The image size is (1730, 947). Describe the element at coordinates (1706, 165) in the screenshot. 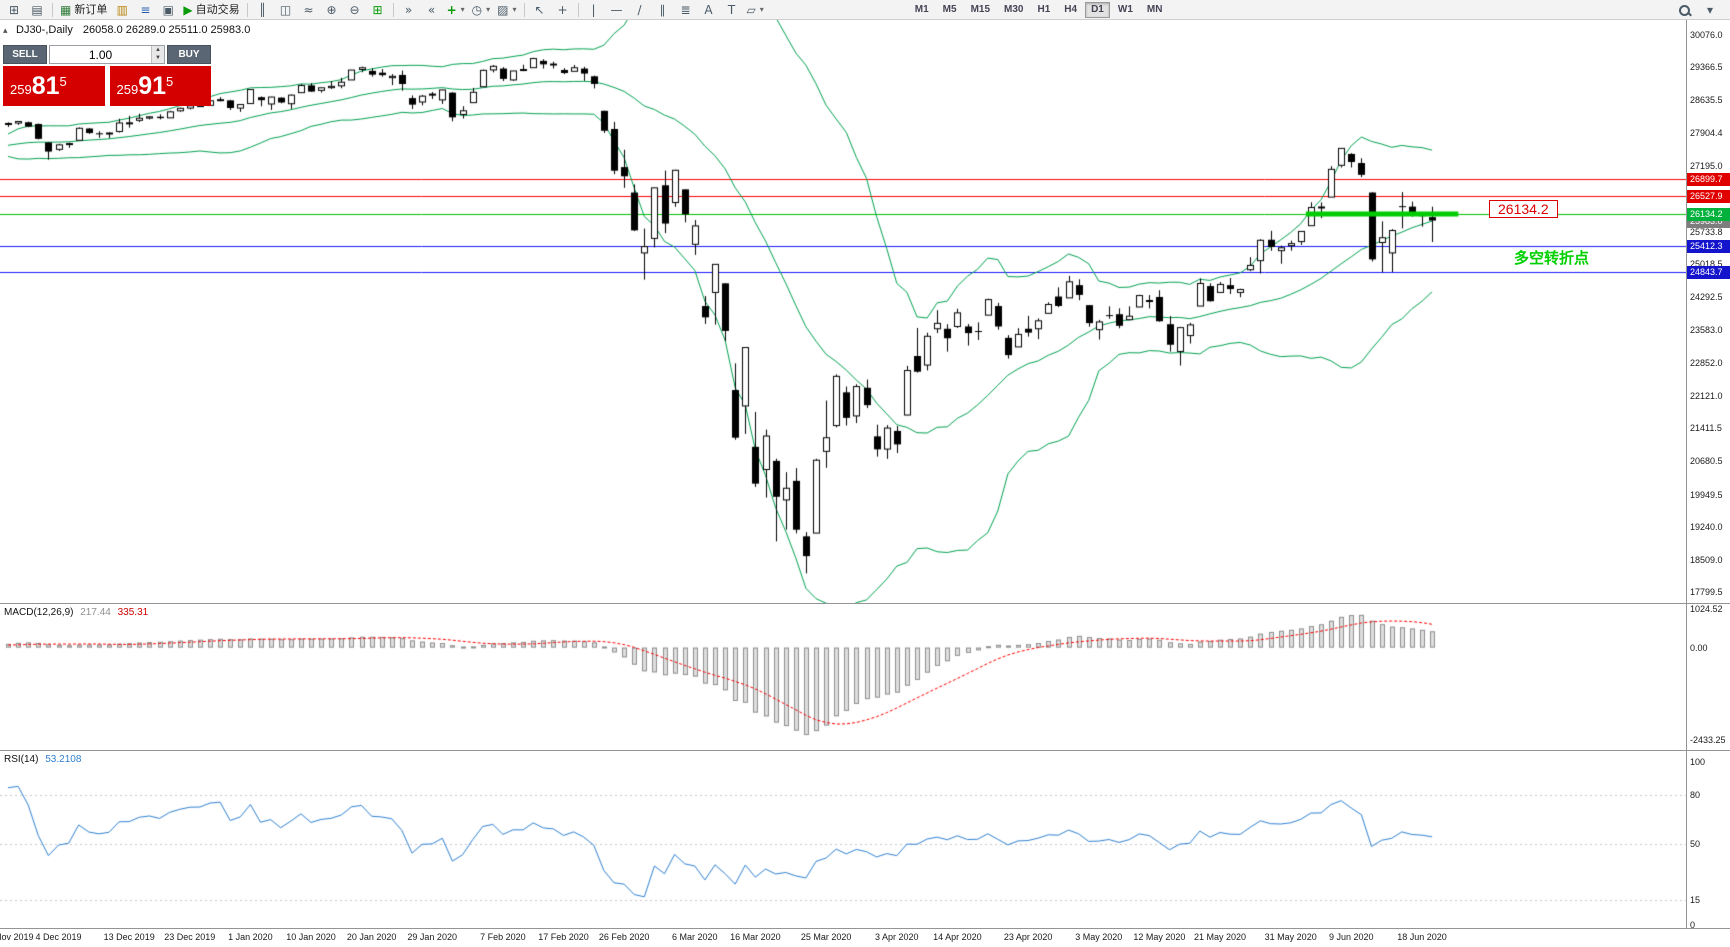

I see `price-axis-label: 27195.0` at that location.